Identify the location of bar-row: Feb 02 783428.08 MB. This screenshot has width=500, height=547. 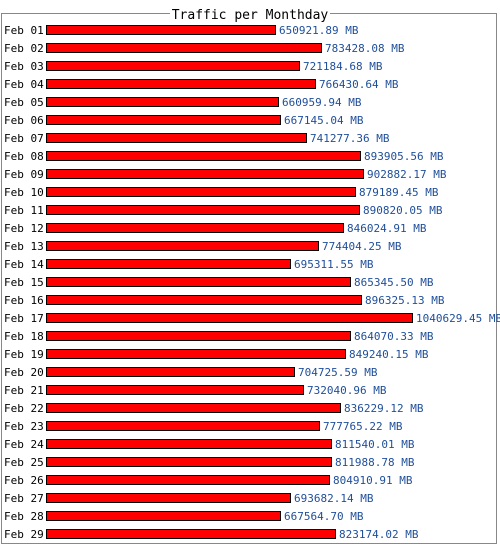
(250, 49).